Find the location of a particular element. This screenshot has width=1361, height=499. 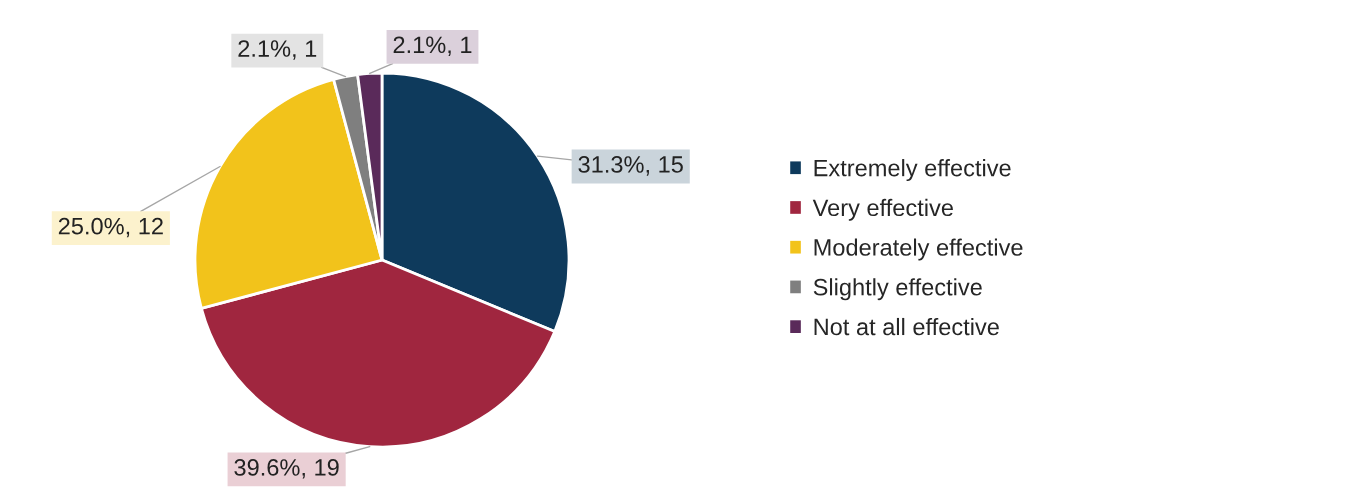

data-label: 39.6%, 19 is located at coordinates (286, 469).